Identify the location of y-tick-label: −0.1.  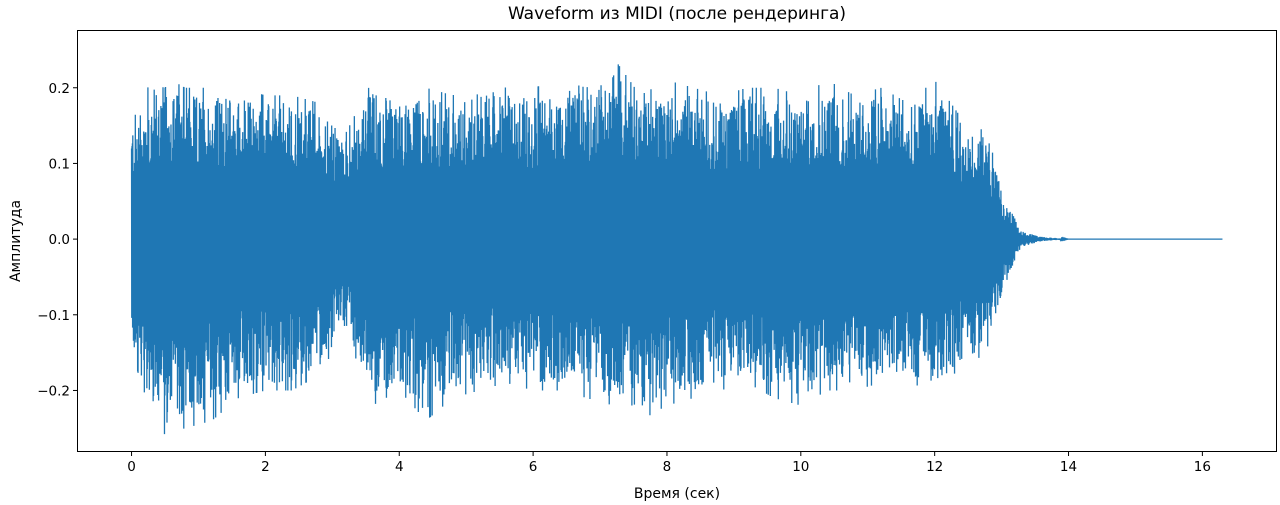
(53, 316).